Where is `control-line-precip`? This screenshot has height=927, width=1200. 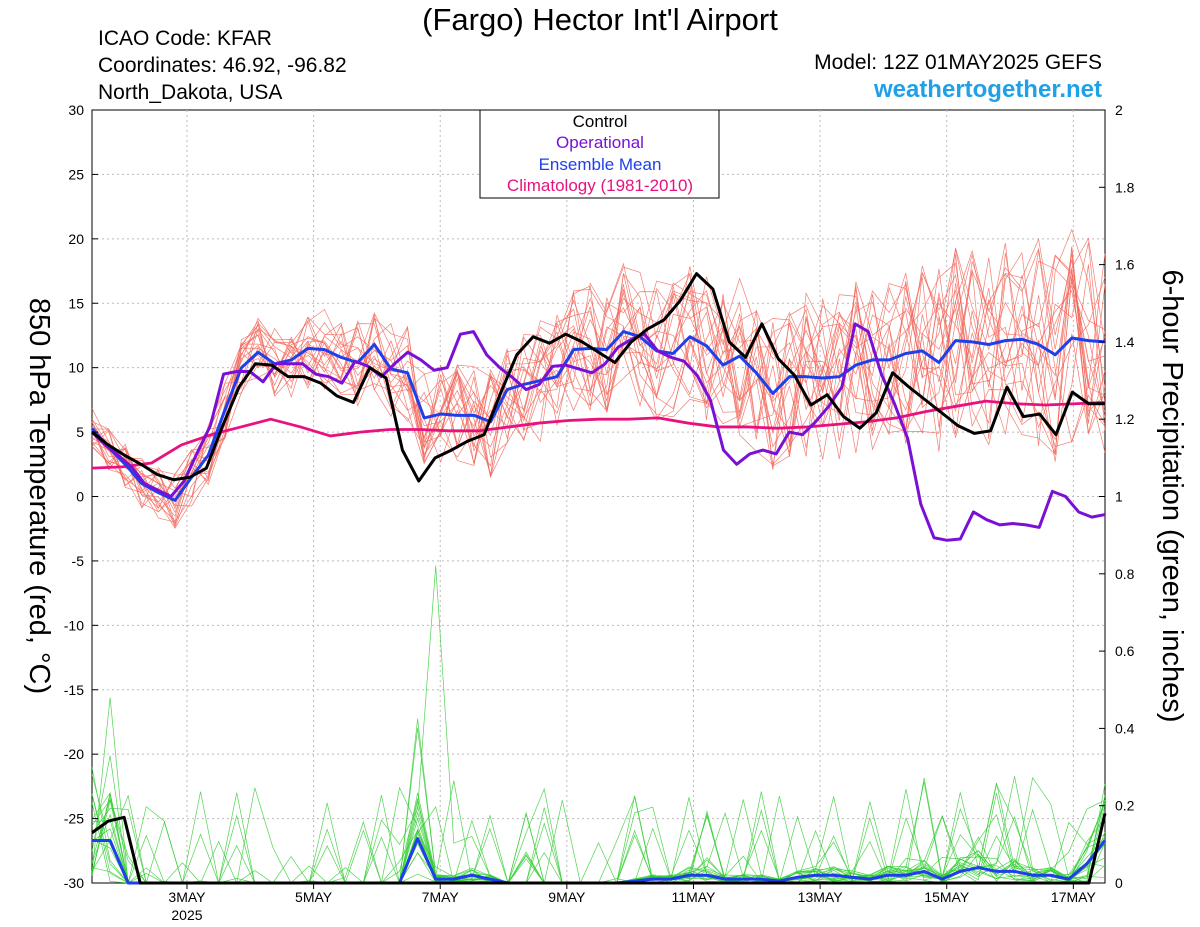 control-line-precip is located at coordinates (599, 849).